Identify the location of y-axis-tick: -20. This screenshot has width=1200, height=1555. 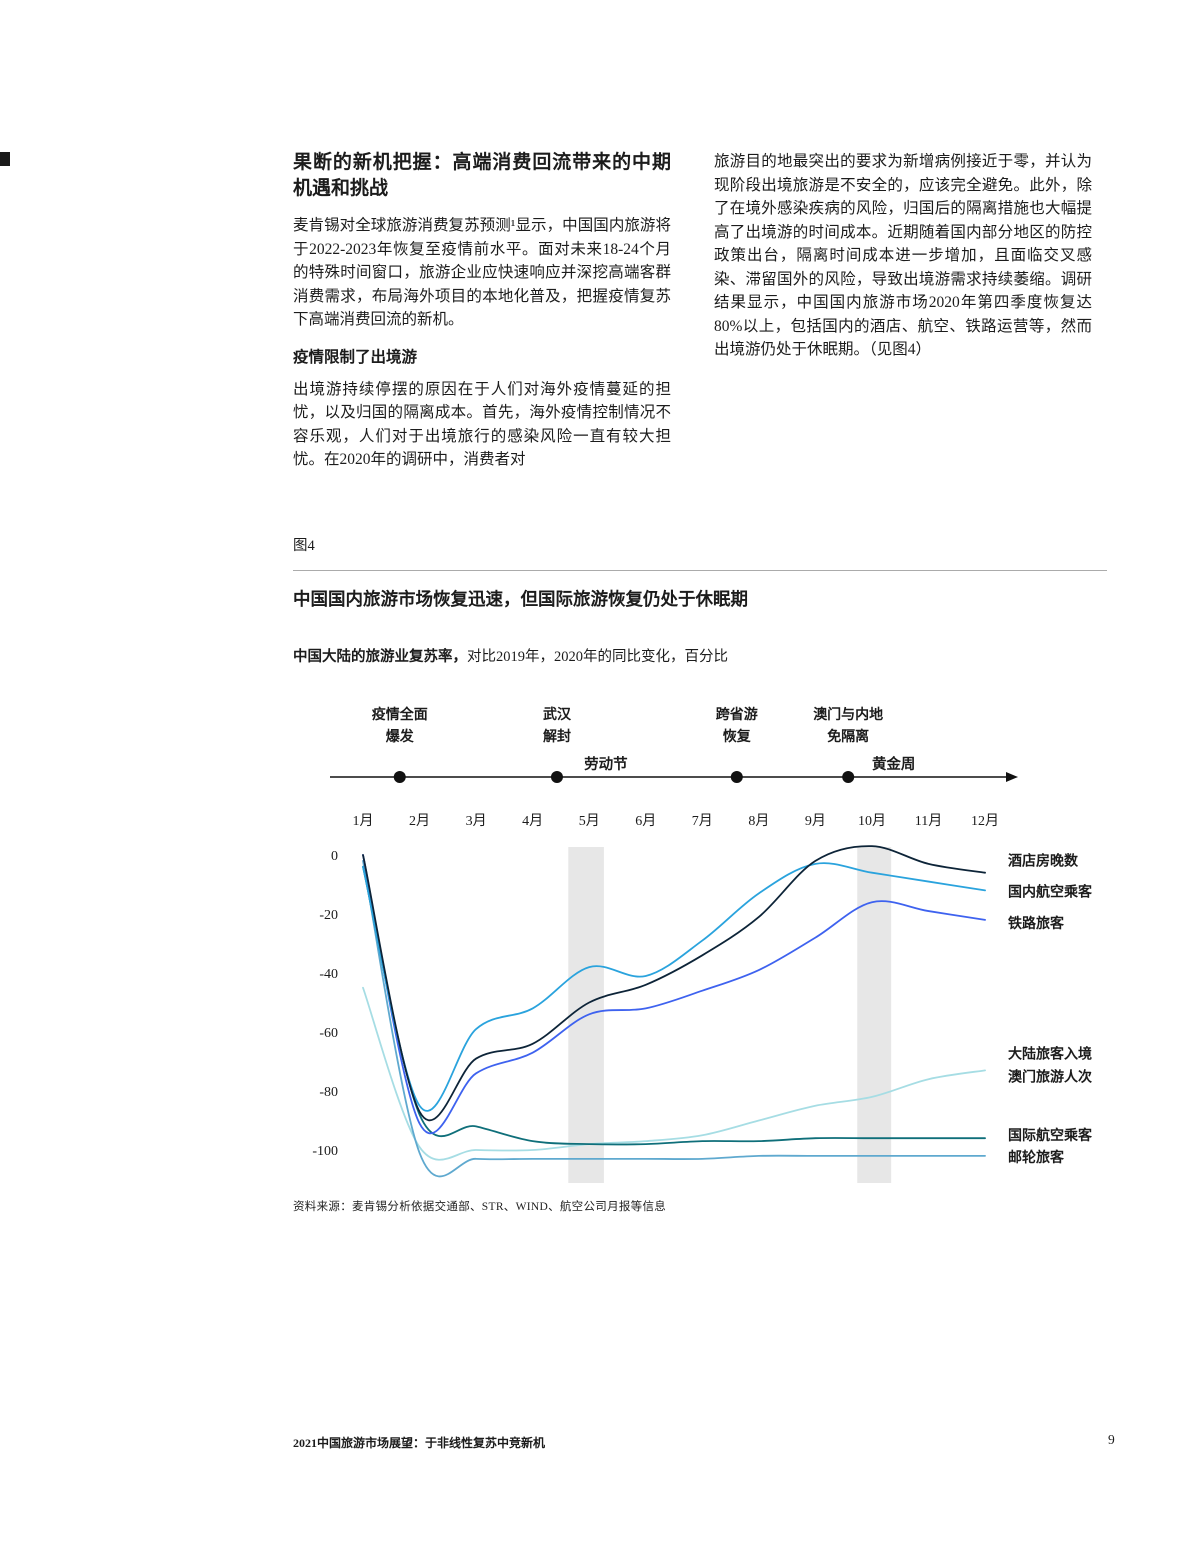
(328, 915).